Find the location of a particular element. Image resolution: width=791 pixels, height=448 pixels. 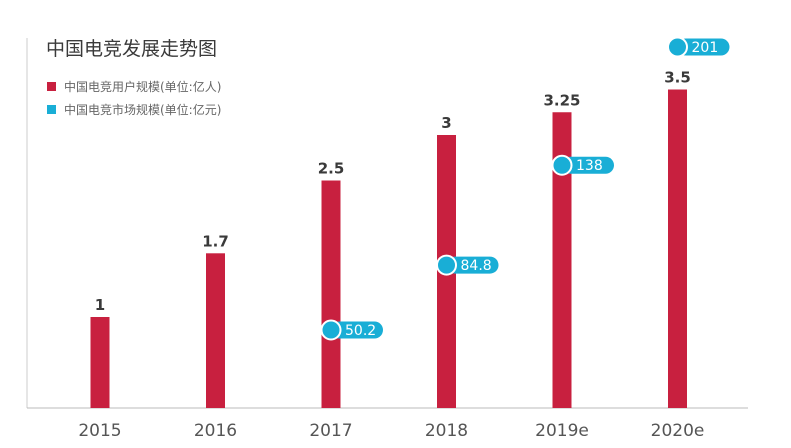

bubble-value-label-2019e: 138 is located at coordinates (589, 166).